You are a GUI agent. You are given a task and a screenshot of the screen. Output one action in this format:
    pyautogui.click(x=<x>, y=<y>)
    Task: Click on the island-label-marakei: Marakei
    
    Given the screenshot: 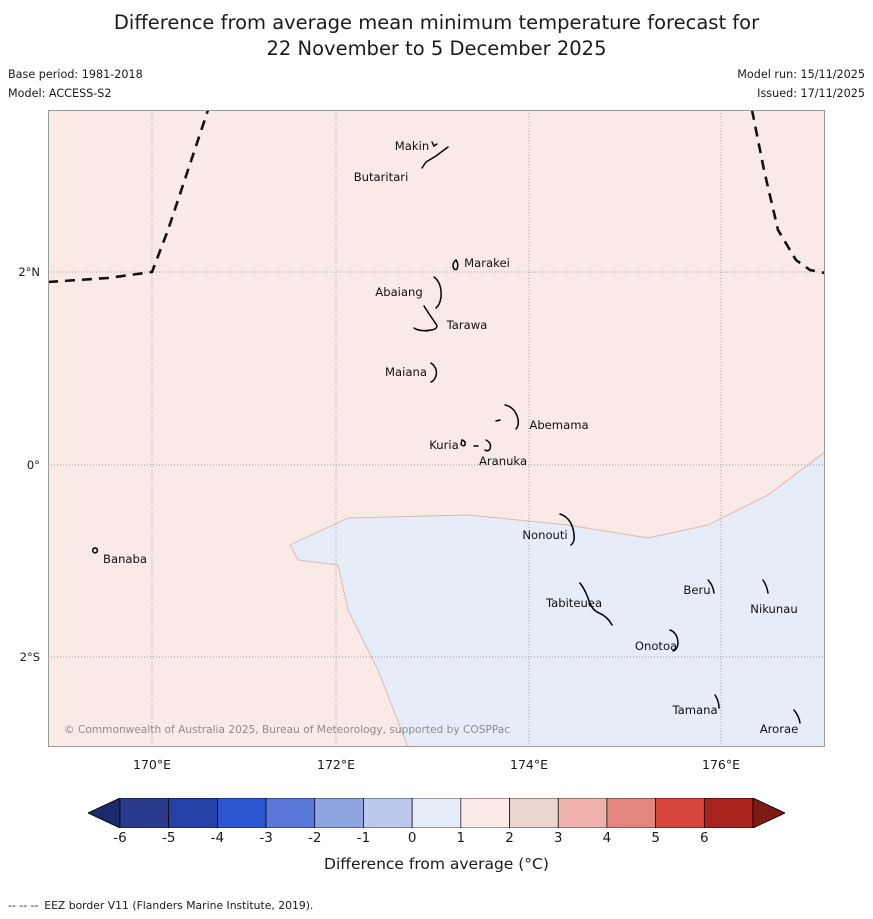 What is the action you would take?
    pyautogui.click(x=487, y=263)
    